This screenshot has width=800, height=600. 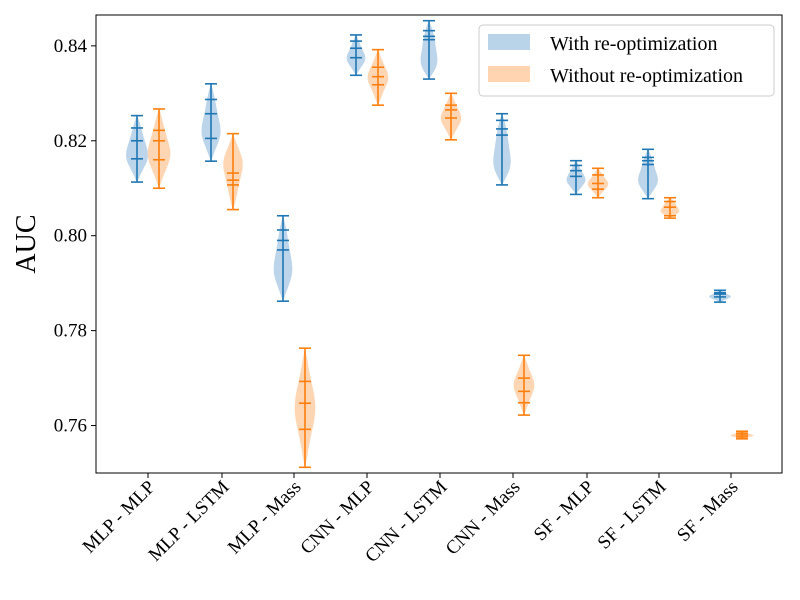 I want to click on legend-frame, so click(x=626, y=60).